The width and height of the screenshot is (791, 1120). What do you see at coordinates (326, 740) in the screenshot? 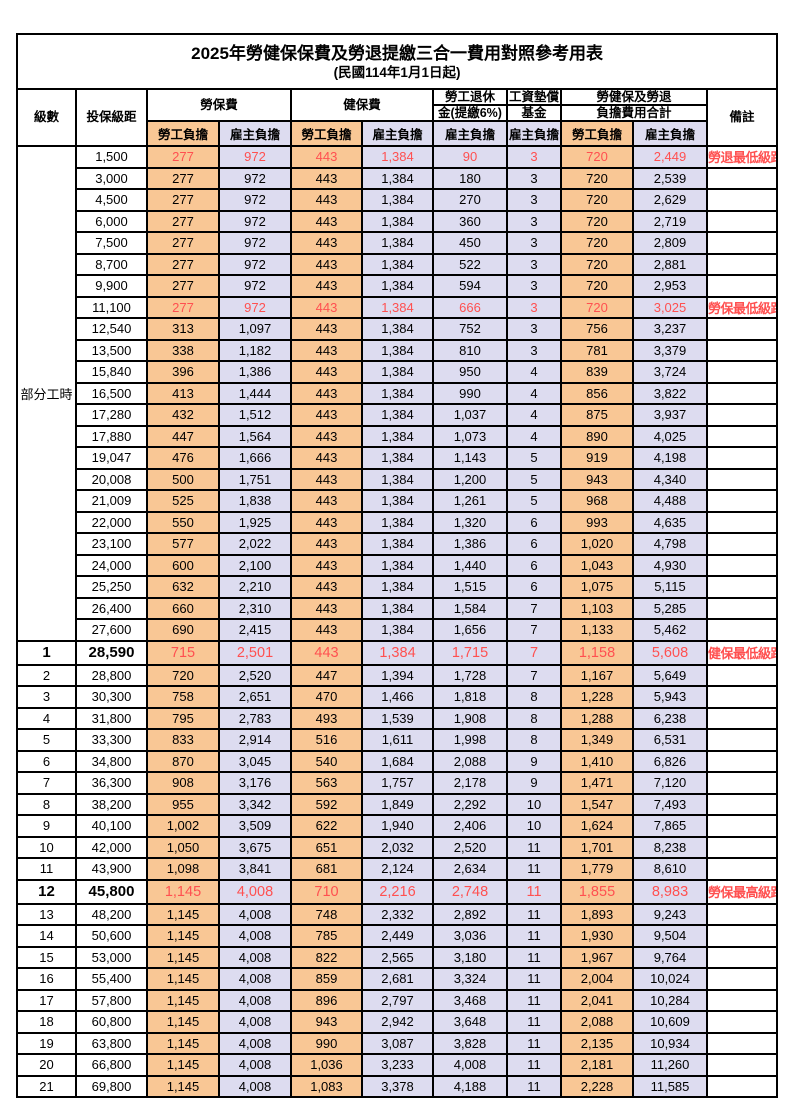
I see `value-cell: 516` at bounding box center [326, 740].